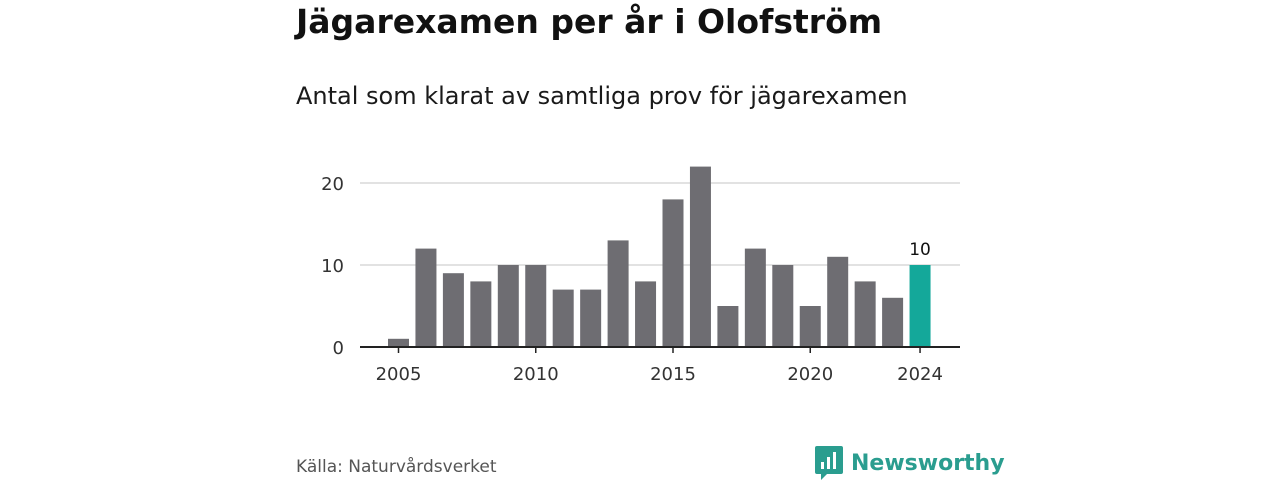  What do you see at coordinates (338, 348) in the screenshot?
I see `y-tick-label: 0` at bounding box center [338, 348].